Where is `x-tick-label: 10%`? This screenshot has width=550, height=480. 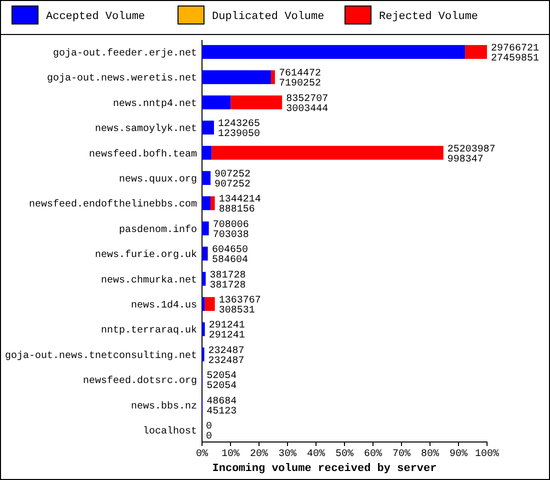 x-tick-label: 10% is located at coordinates (230, 454).